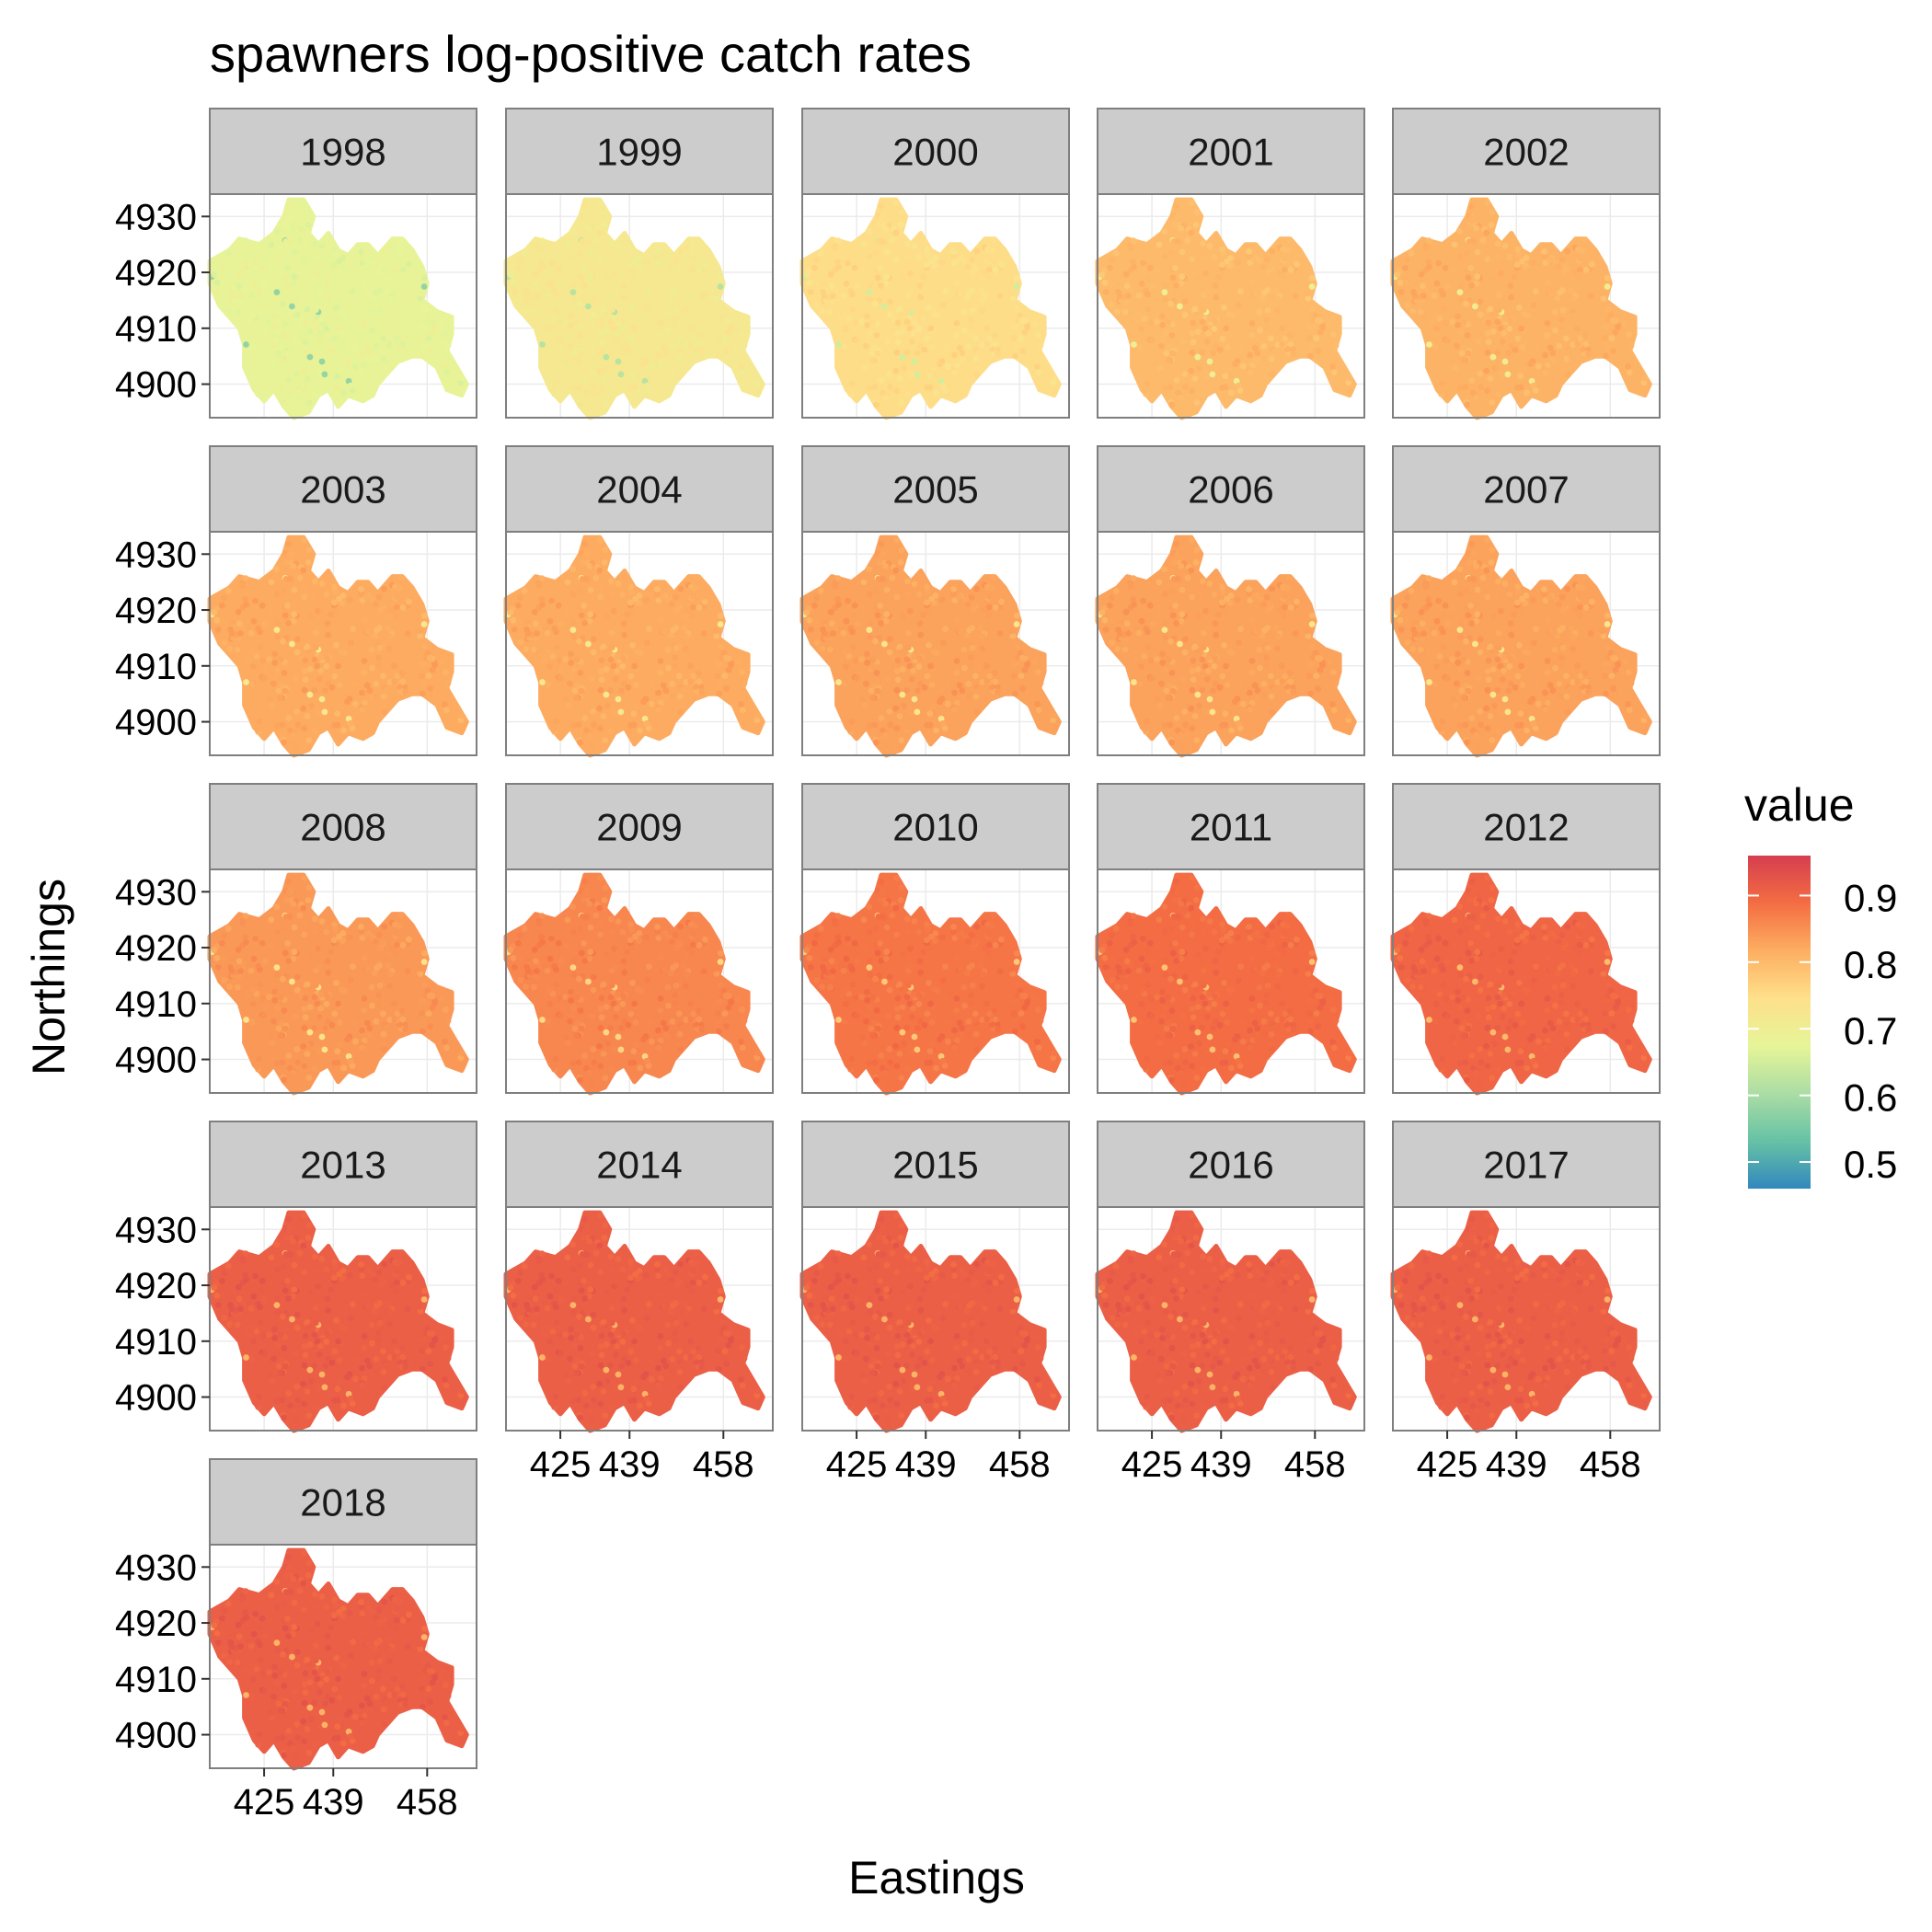 The width and height of the screenshot is (1932, 1932). What do you see at coordinates (156, 949) in the screenshot?
I see `y-tick-label: 4920` at bounding box center [156, 949].